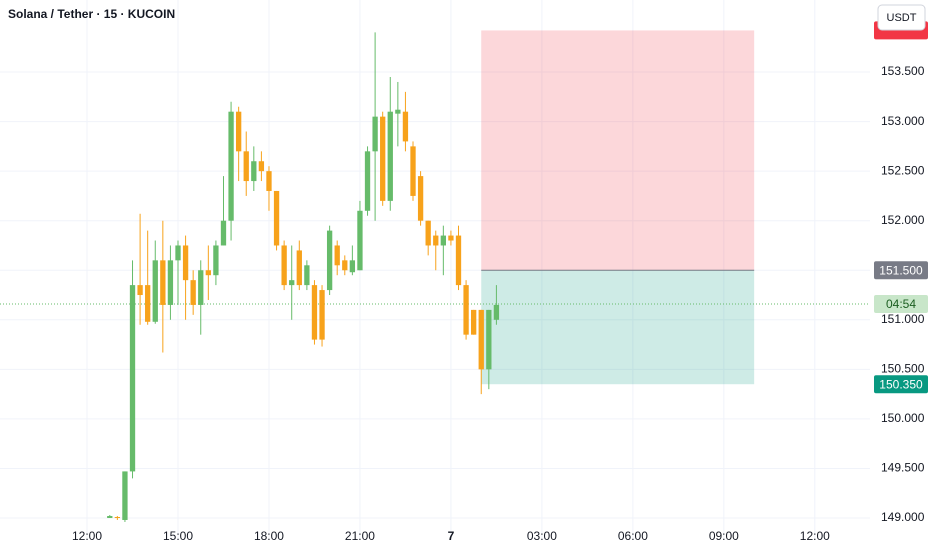 This screenshot has height=550, width=932. I want to click on x-tick-label: 18:00, so click(269, 536).